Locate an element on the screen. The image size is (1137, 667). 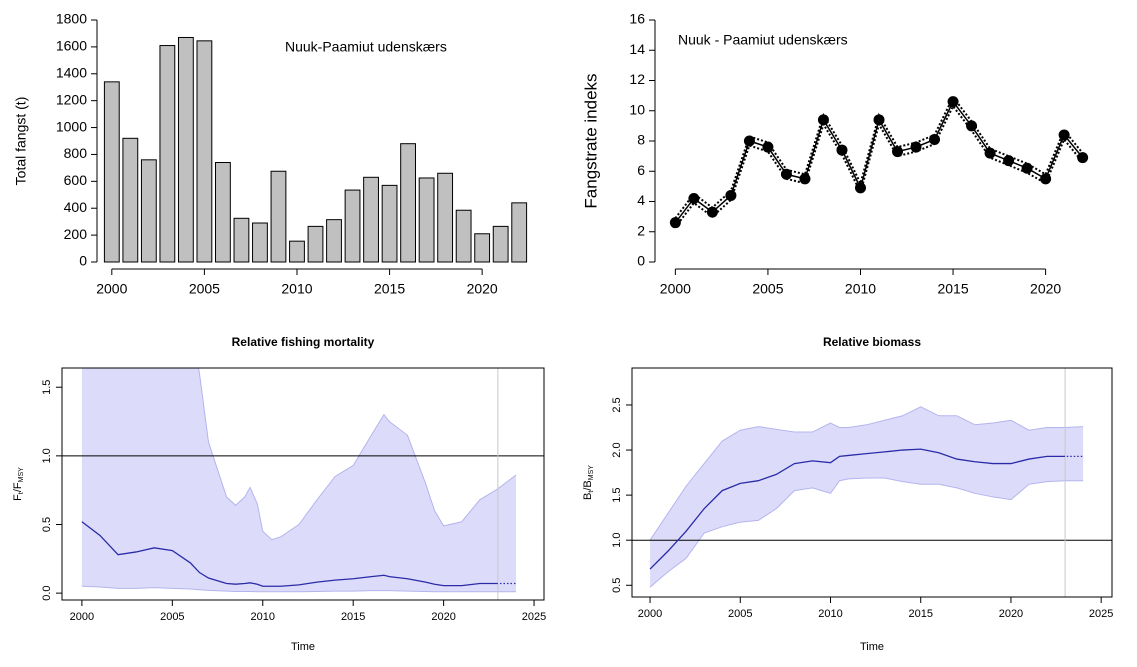
y-tick-label: 4 is located at coordinates (641, 200).